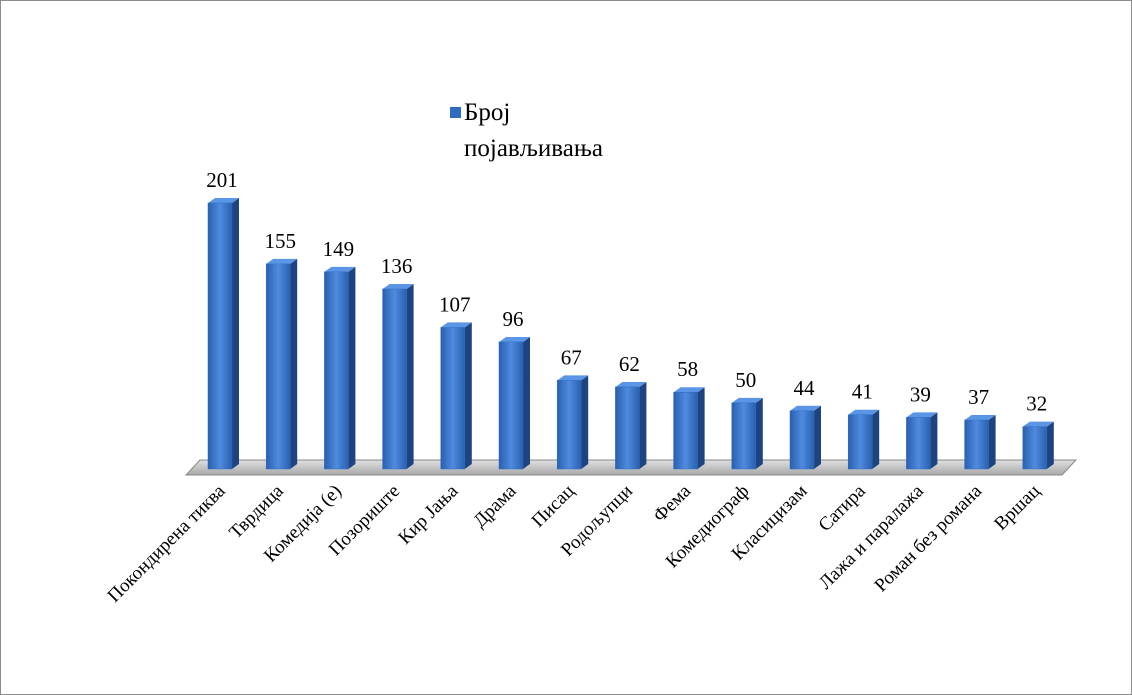 The height and width of the screenshot is (695, 1132). What do you see at coordinates (167, 543) in the screenshot?
I see `x-tick-label: Покондирена тиква` at bounding box center [167, 543].